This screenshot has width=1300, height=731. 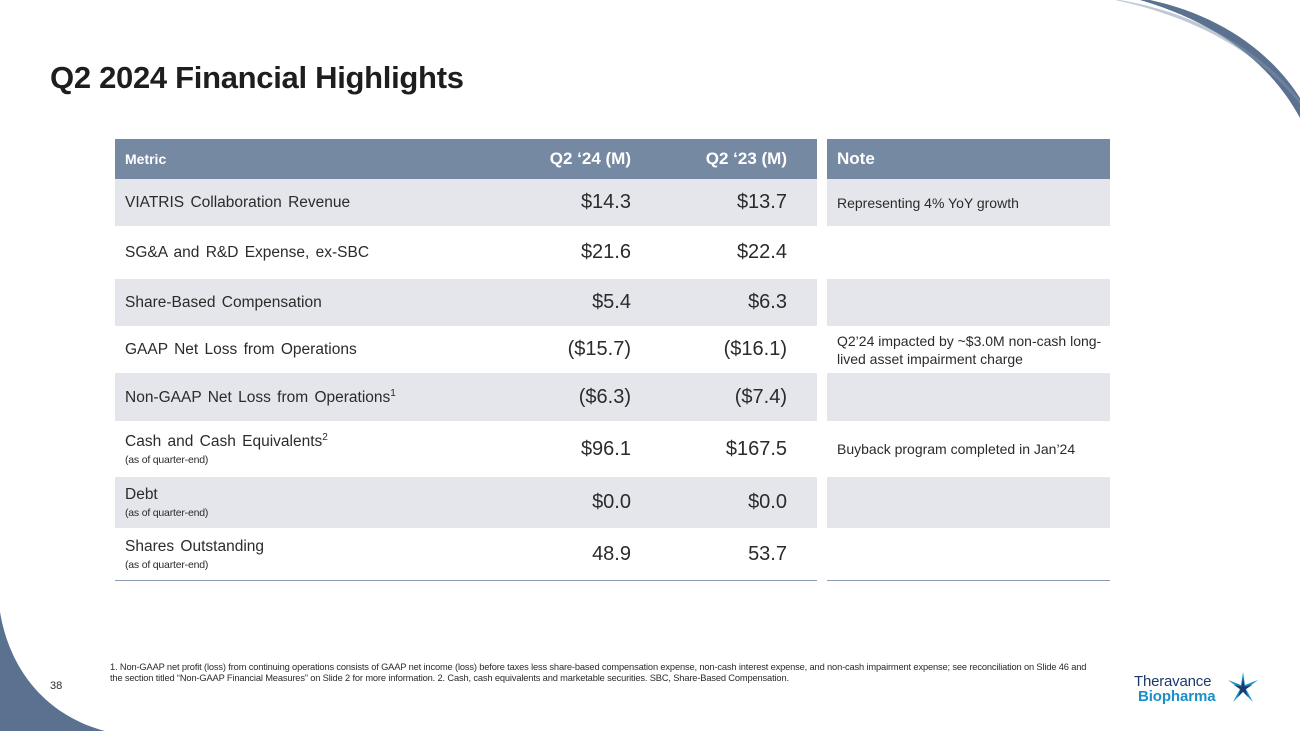 I want to click on table-header-row: Metric Q2 ‘24 (M) Q2 ‘23 (M) Note, so click(x=612, y=159).